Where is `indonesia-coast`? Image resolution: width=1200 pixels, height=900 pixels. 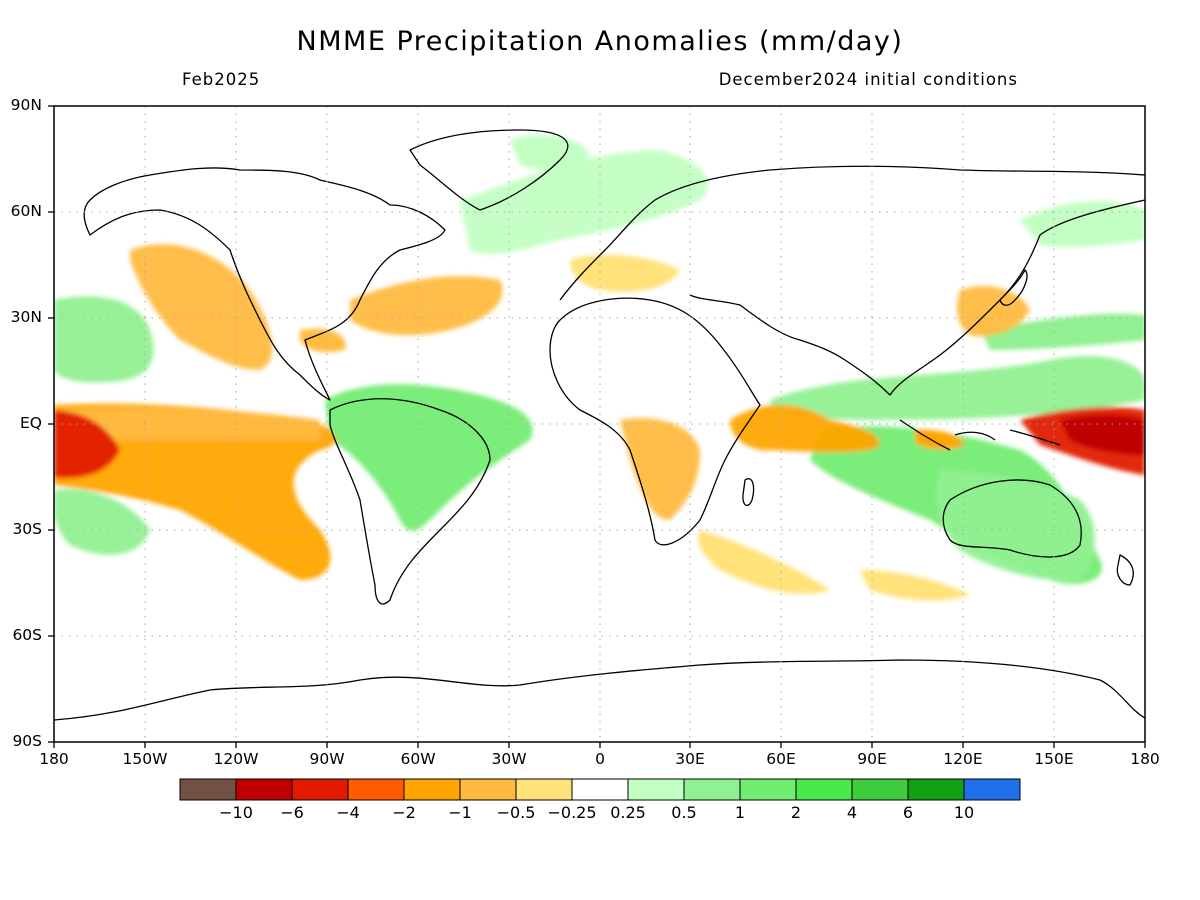
indonesia-coast is located at coordinates (980, 435).